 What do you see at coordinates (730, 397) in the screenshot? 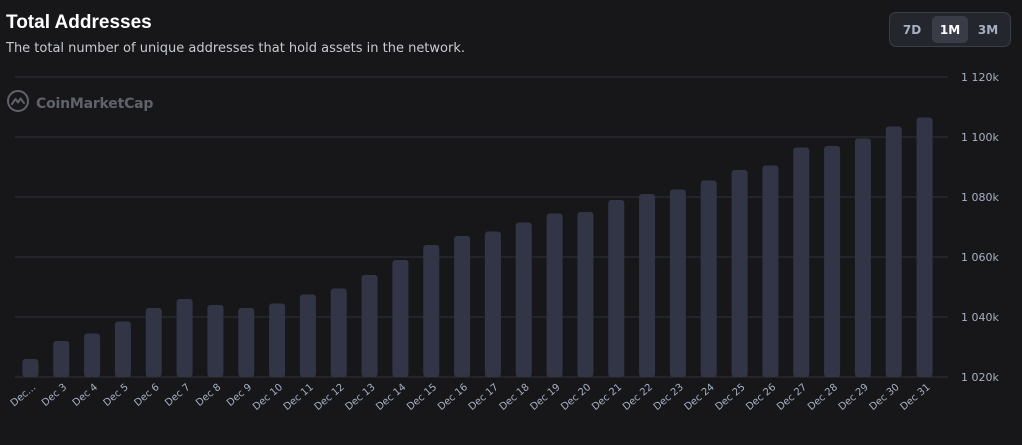
I see `x-tick-label: Dec 25` at bounding box center [730, 397].